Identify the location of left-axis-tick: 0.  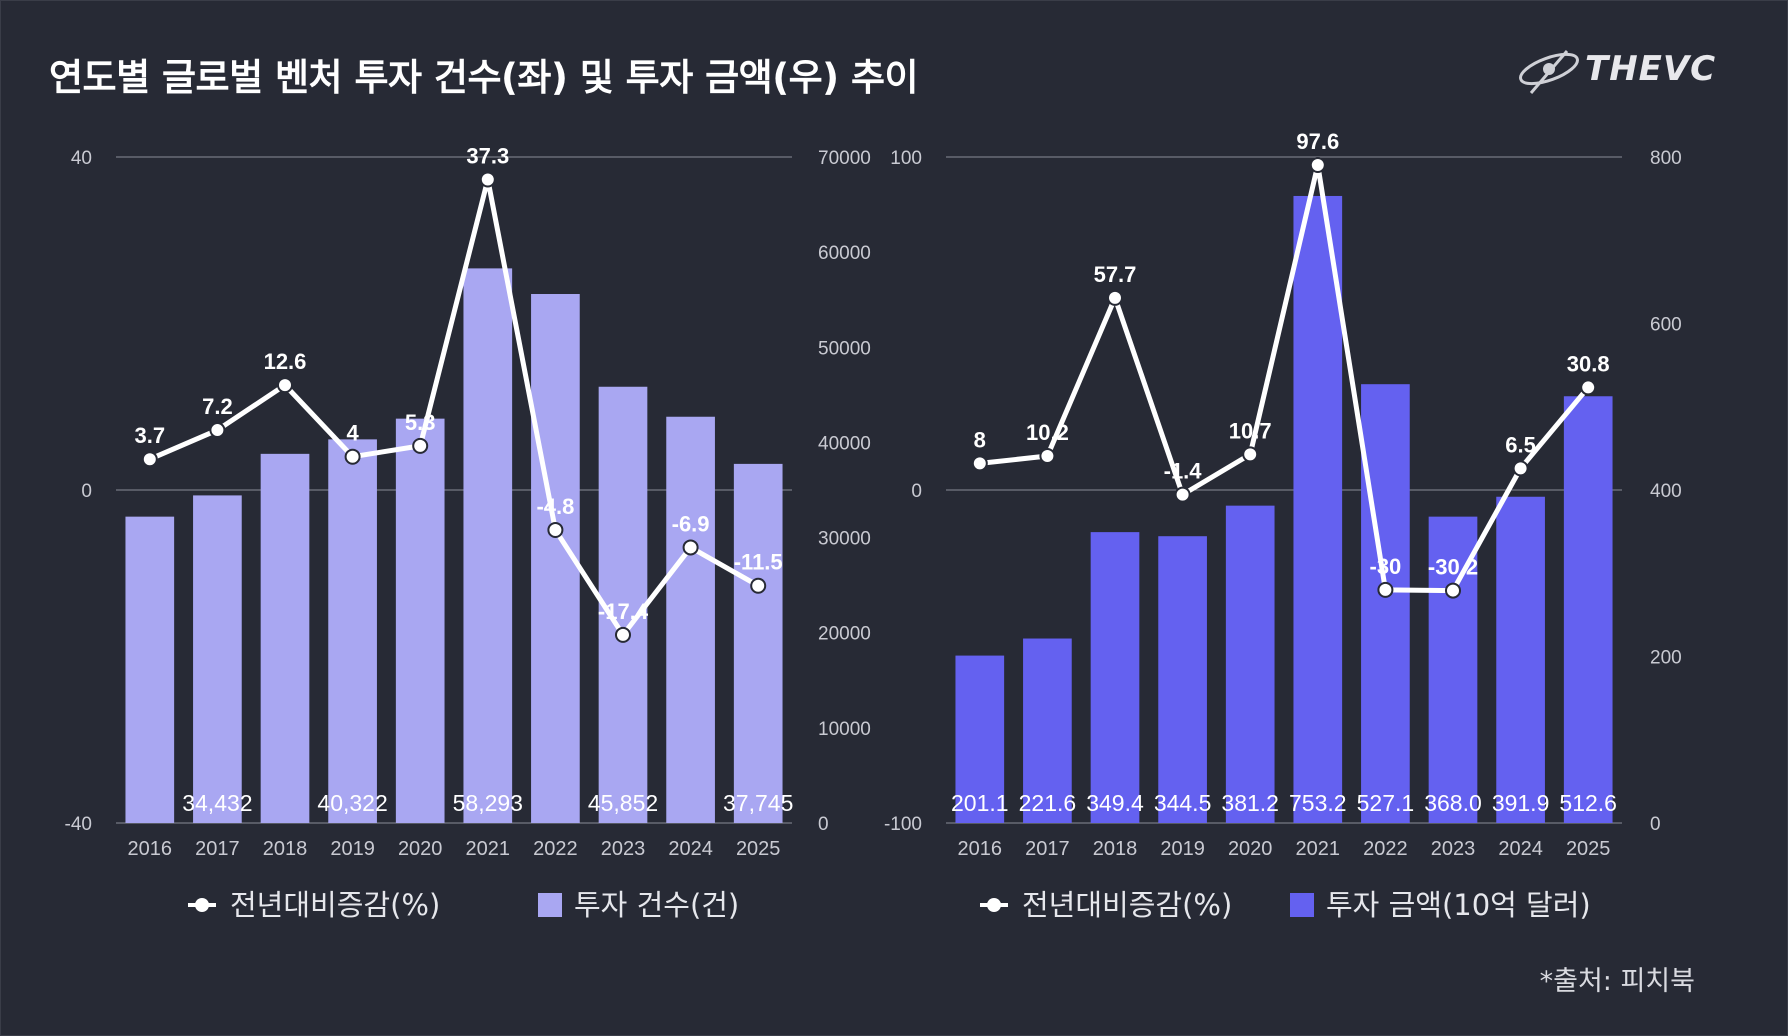
(86, 491).